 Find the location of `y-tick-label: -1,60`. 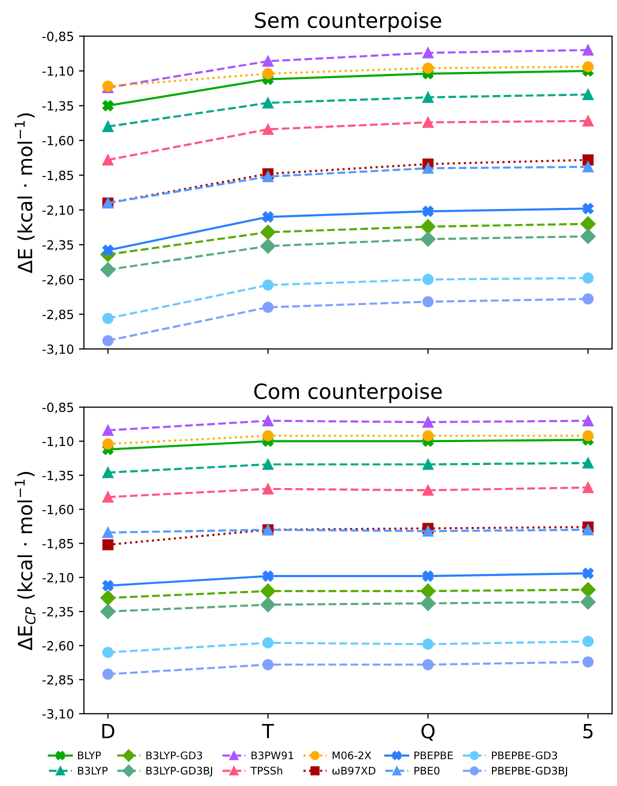

y-tick-label: -1,60 is located at coordinates (58, 510).